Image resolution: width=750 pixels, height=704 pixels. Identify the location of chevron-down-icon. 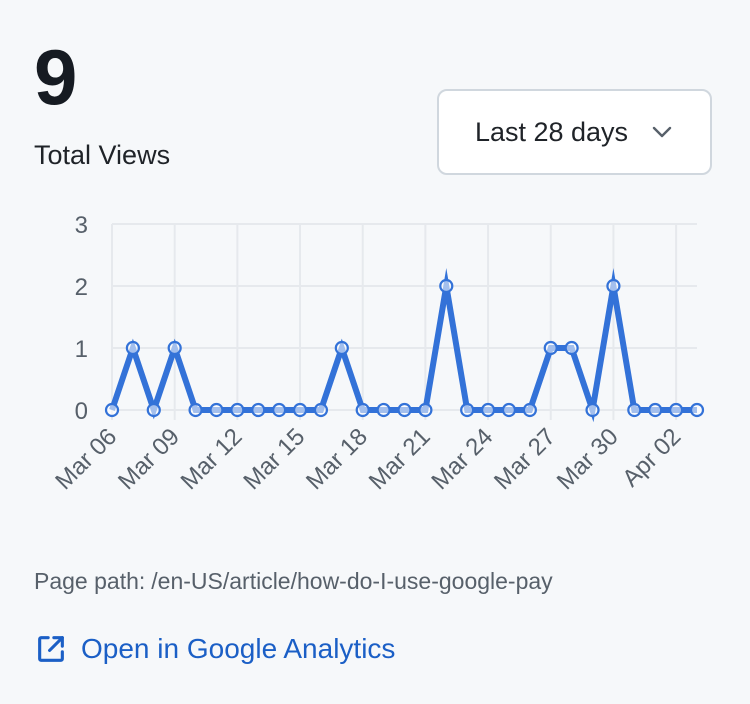
(662, 132).